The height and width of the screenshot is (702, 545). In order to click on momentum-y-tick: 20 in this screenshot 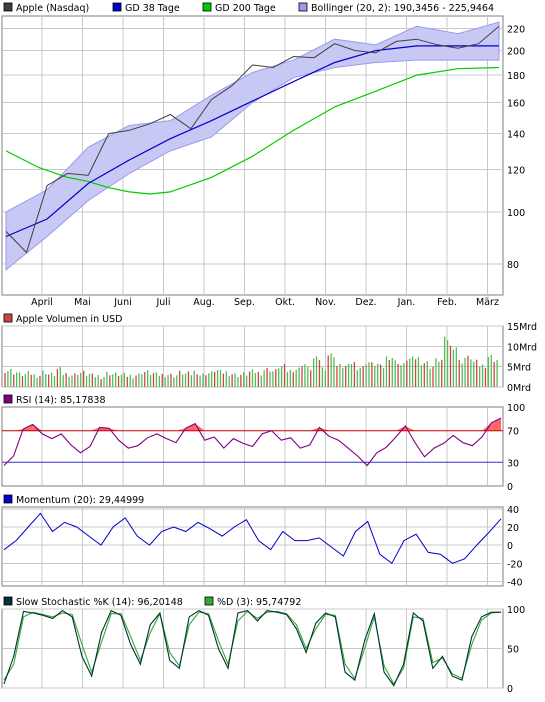, I will do `click(513, 528)`.